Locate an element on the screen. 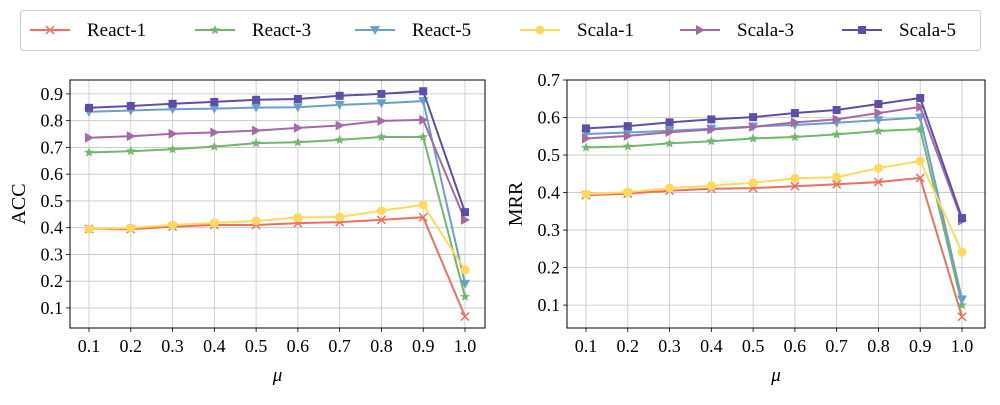  legend-label: React-5 is located at coordinates (441, 30).